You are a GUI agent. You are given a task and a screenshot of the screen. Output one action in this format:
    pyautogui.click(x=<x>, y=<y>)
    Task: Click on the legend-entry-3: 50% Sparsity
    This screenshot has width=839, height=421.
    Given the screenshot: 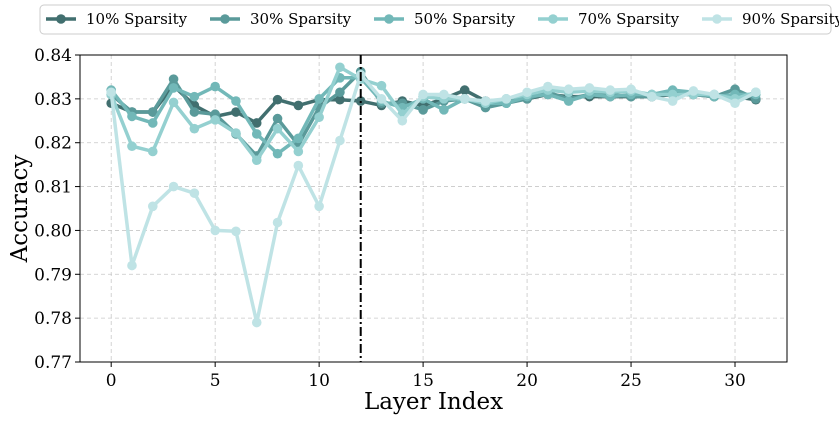 What is the action you would take?
    pyautogui.click(x=445, y=19)
    